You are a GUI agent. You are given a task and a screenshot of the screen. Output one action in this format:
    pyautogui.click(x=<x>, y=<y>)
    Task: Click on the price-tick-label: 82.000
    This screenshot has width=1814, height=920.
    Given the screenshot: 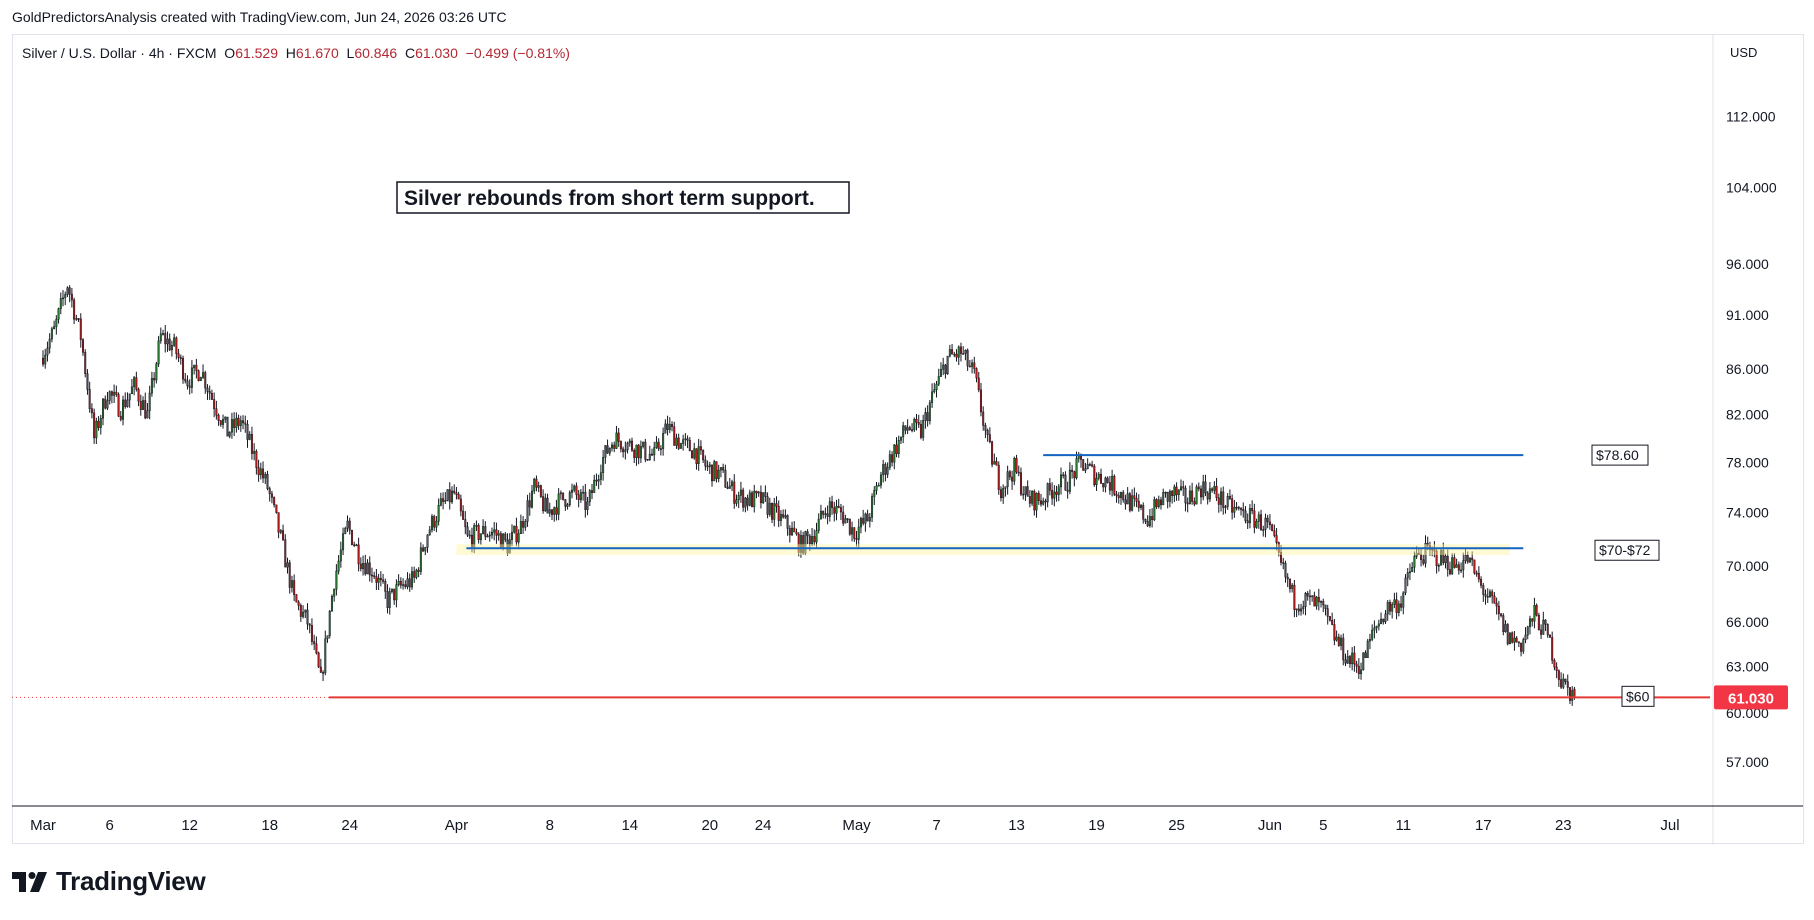 What is the action you would take?
    pyautogui.click(x=1747, y=415)
    